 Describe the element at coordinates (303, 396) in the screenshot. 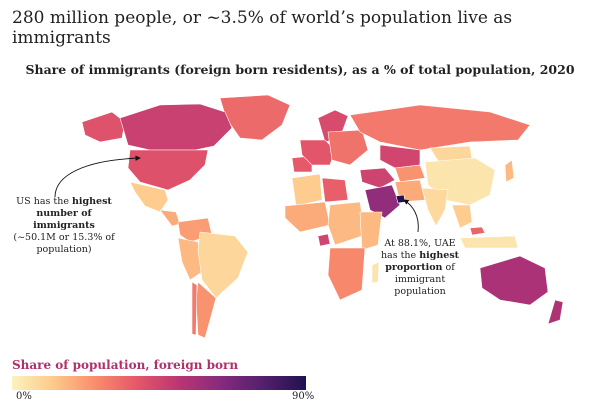

I see `legend-max-label: 90%` at that location.